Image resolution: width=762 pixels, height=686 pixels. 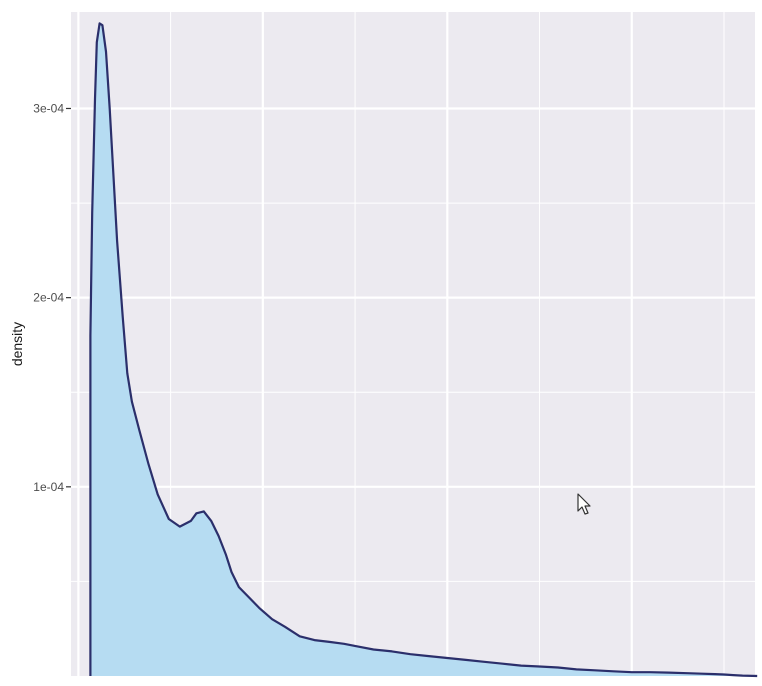 I want to click on mouse-cursor-icon, so click(x=584, y=504).